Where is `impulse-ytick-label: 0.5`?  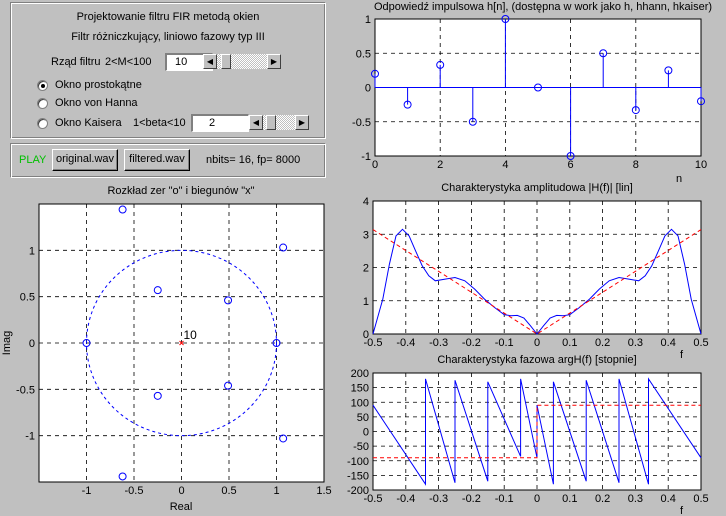
impulse-ytick-label: 0.5 is located at coordinates (363, 54).